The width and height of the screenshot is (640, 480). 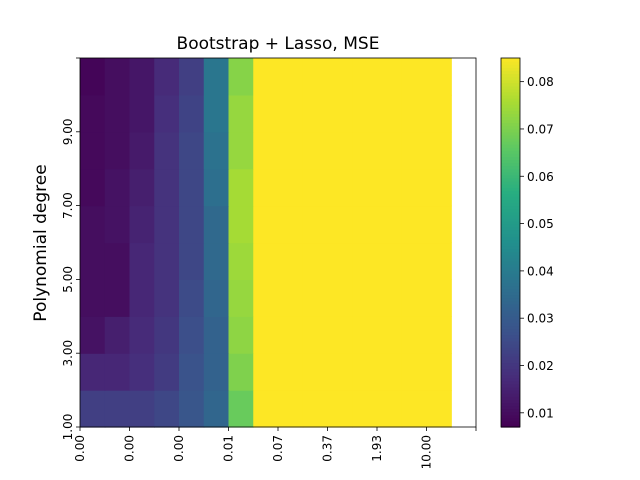 I want to click on x-tick-label: 0.01, so click(x=229, y=448).